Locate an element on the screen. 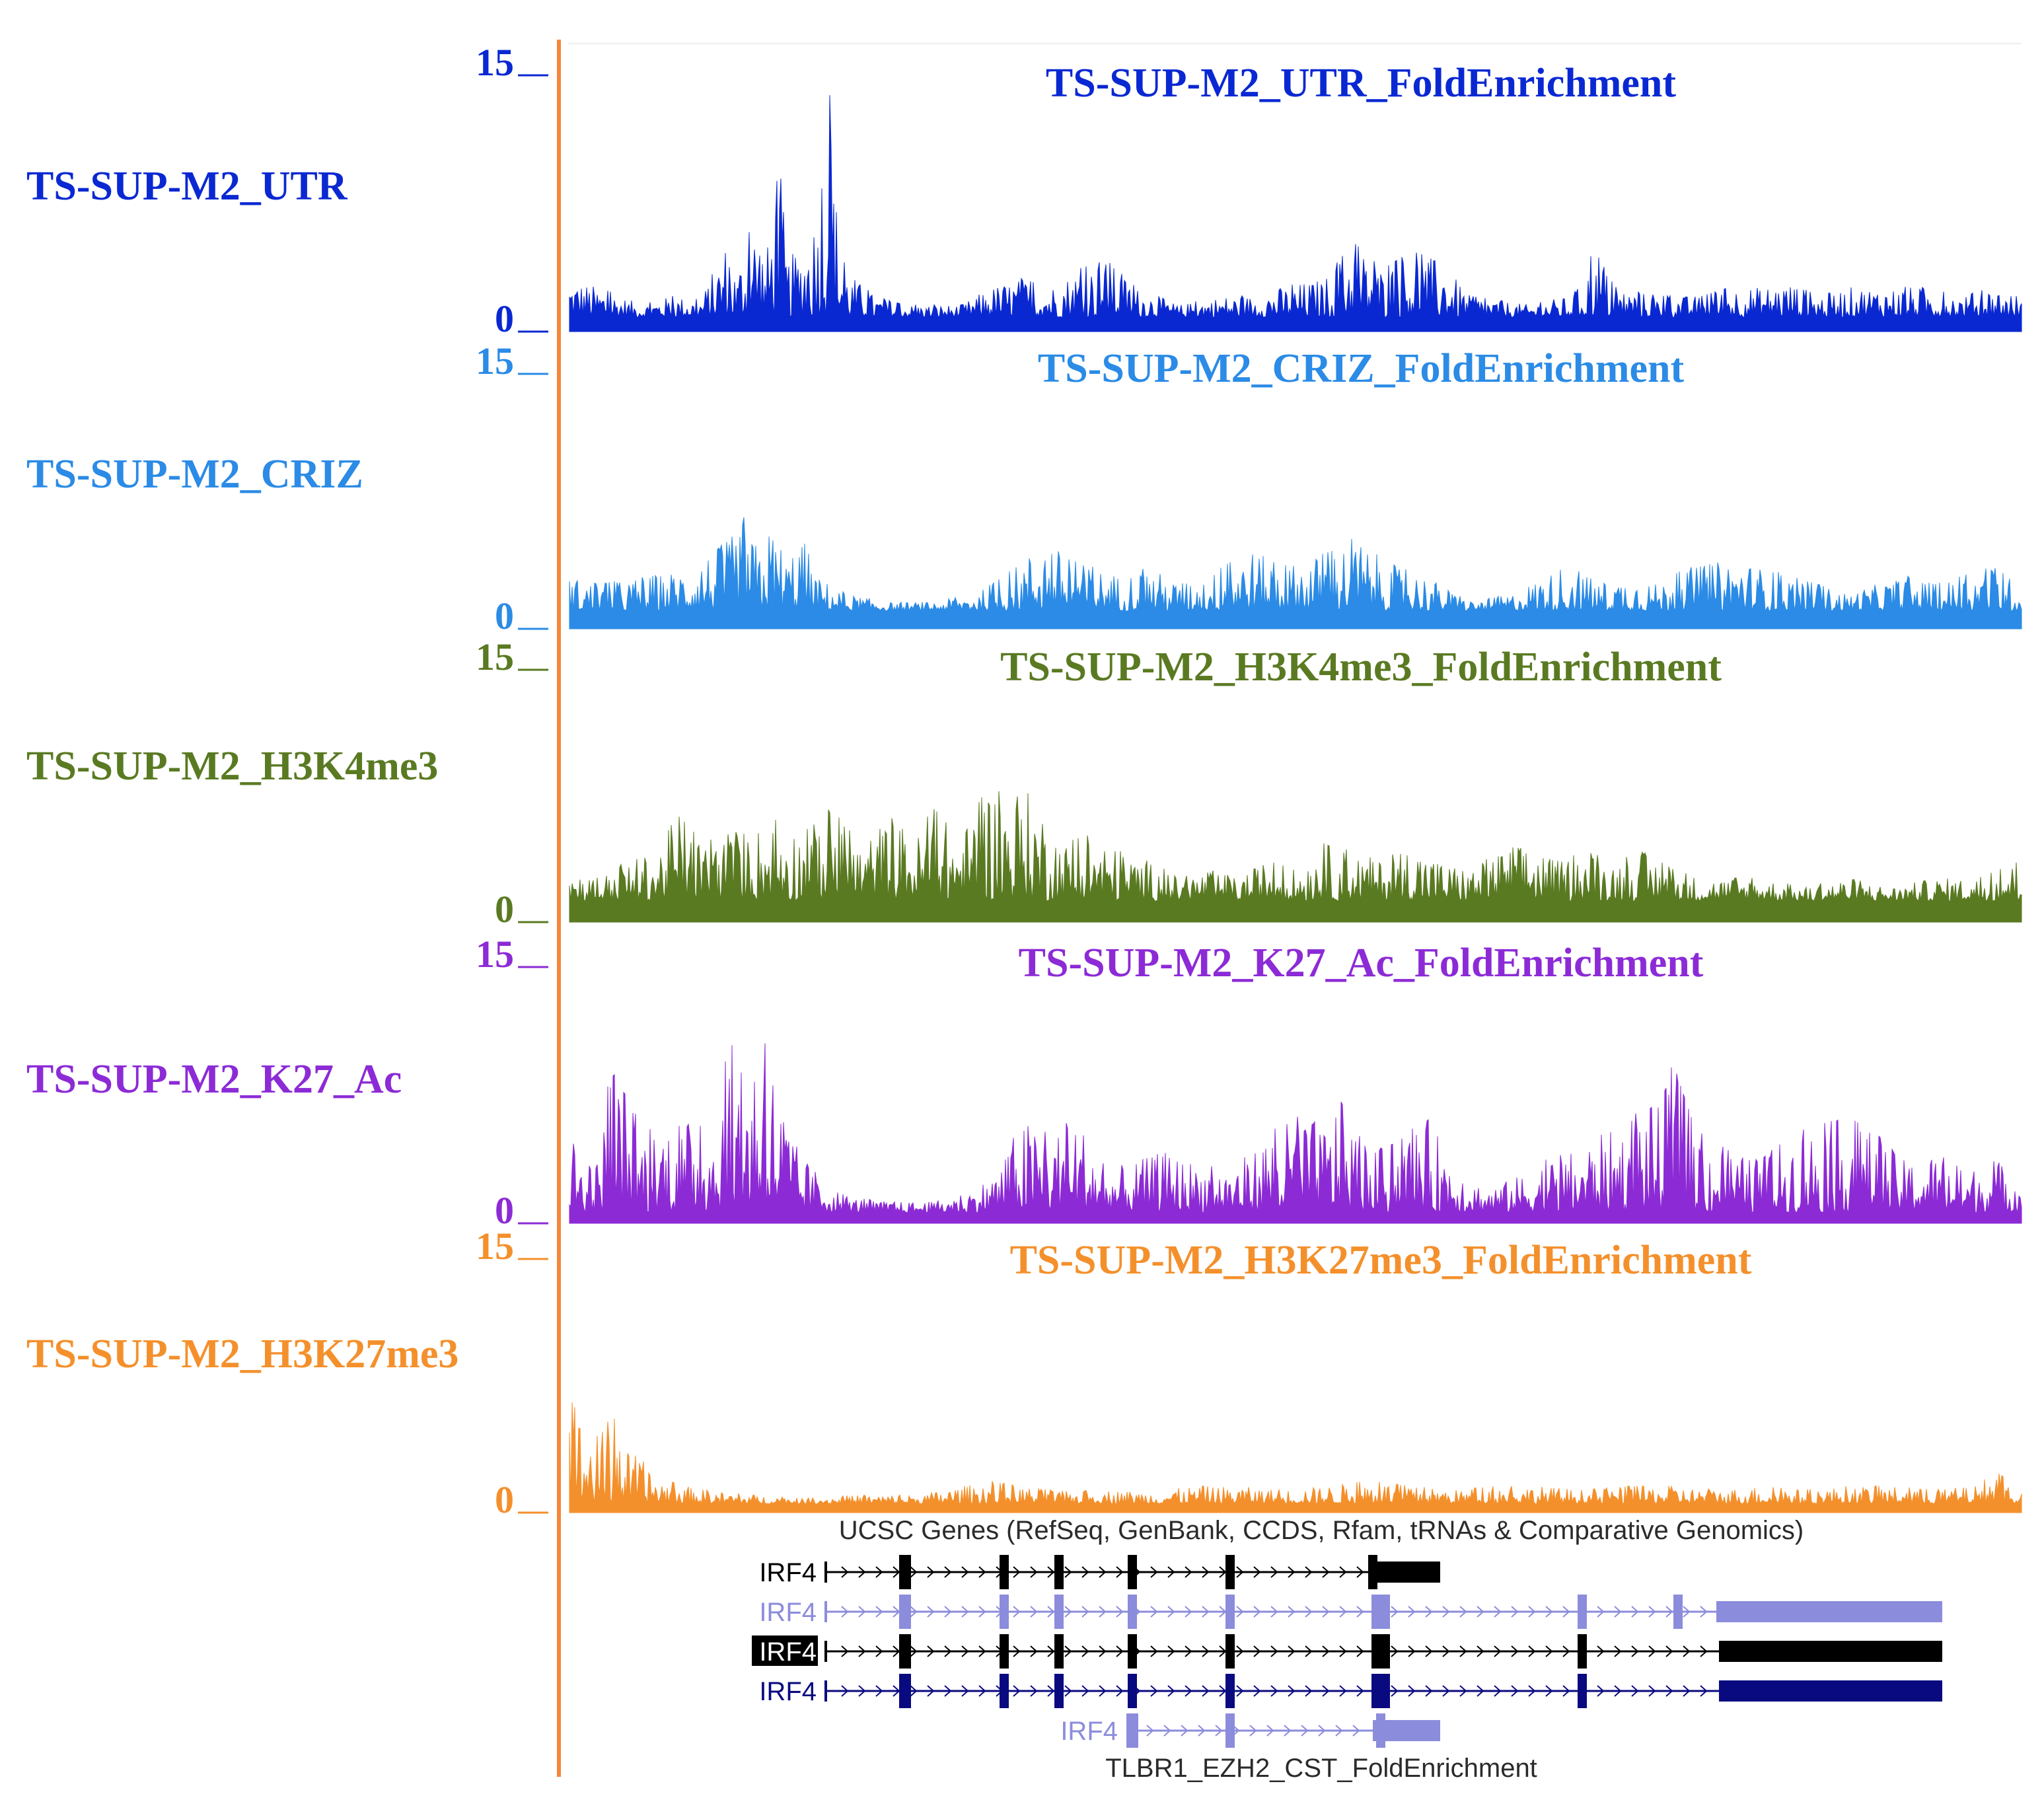  track-title: TS-SUP-M2_H3K27me3_FoldEnrichment is located at coordinates (1381, 1260).